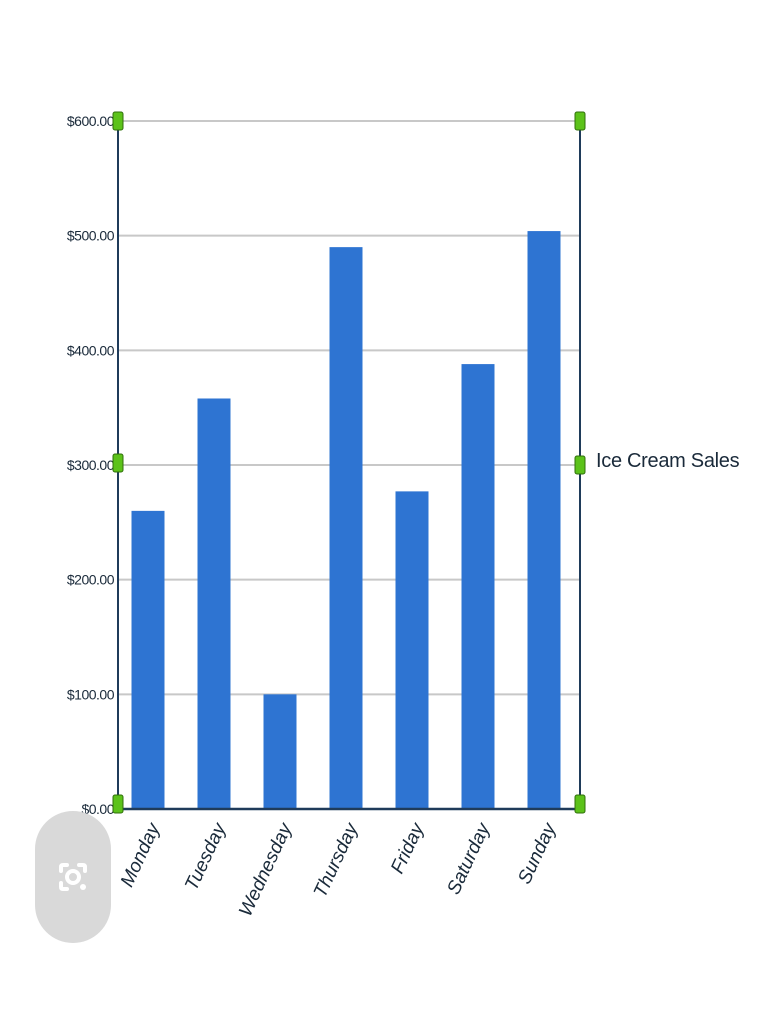 Image resolution: width=768 pixels, height=1024 pixels. I want to click on x-tick-label: Monday, so click(141, 854).